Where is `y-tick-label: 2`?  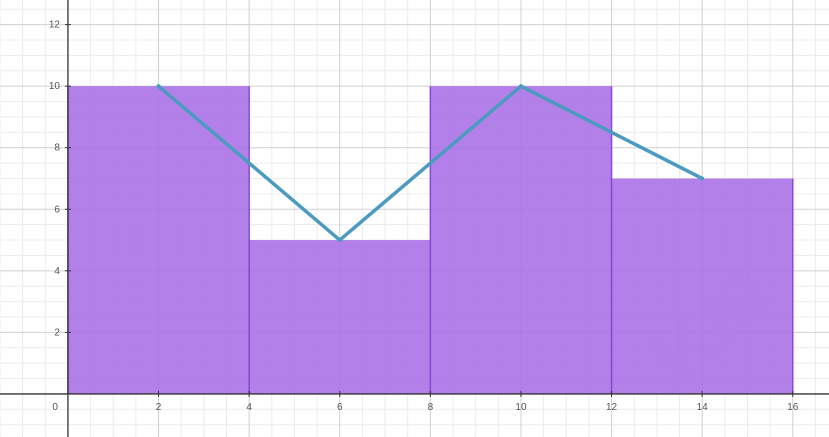
y-tick-label: 2 is located at coordinates (57, 332).